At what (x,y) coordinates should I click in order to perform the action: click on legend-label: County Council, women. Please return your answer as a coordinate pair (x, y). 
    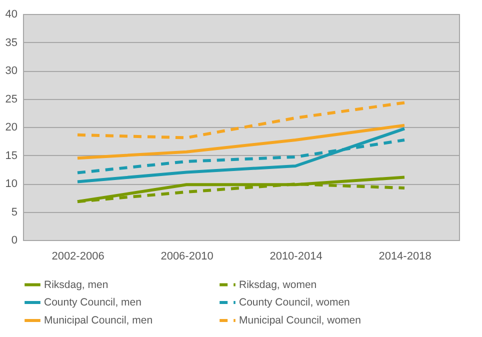
    Looking at the image, I should click on (294, 302).